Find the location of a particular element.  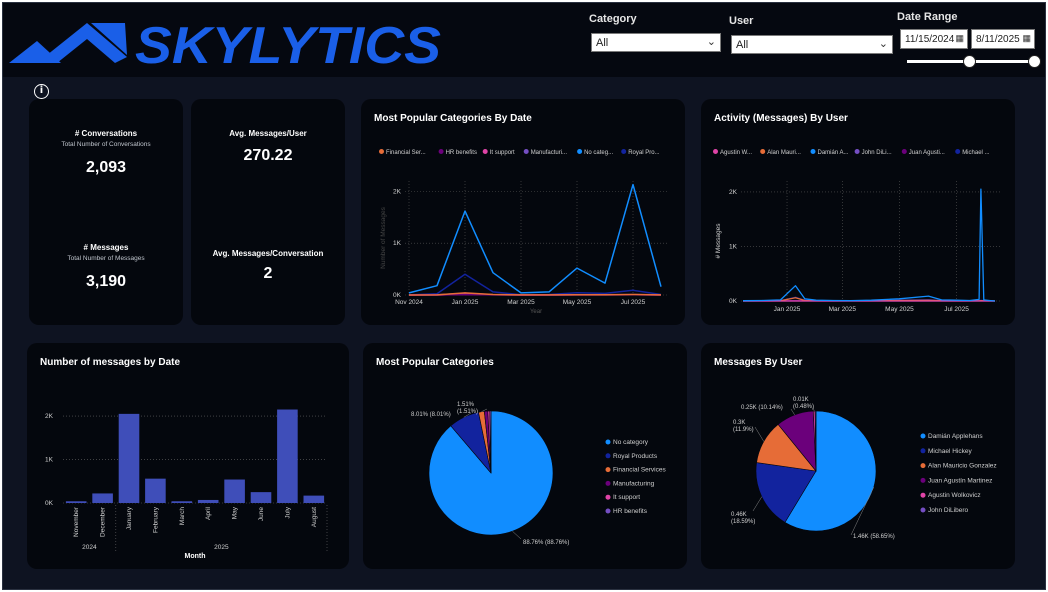

legend-label: Juan Agustín Martinez is located at coordinates (960, 480).